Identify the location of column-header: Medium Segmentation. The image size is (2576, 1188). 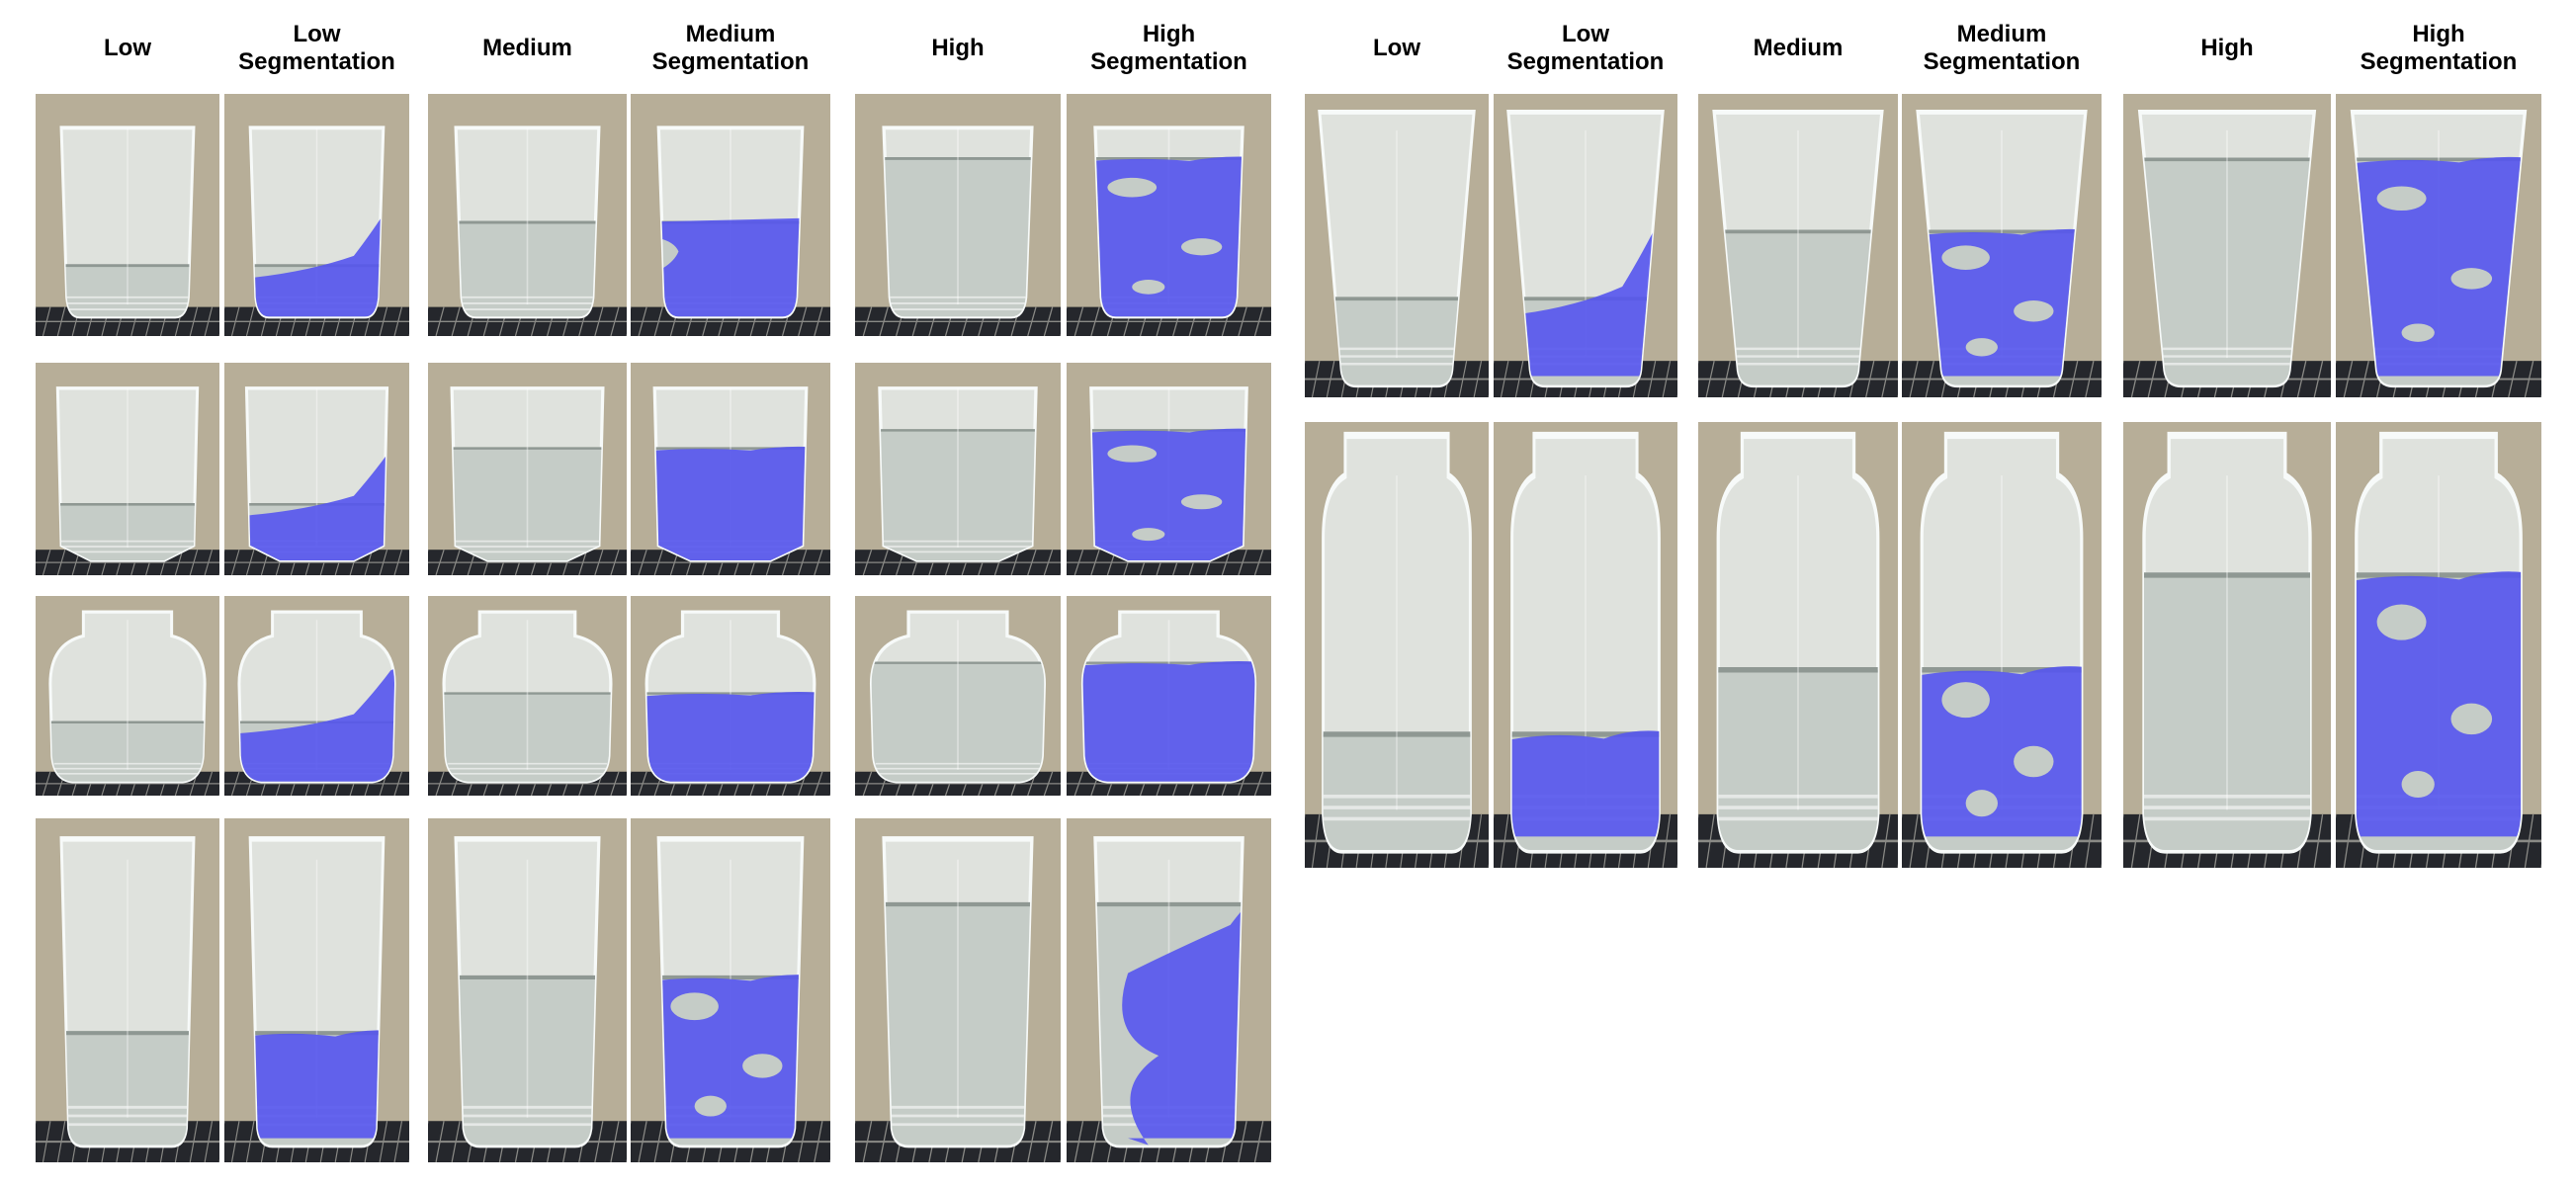
(2002, 48).